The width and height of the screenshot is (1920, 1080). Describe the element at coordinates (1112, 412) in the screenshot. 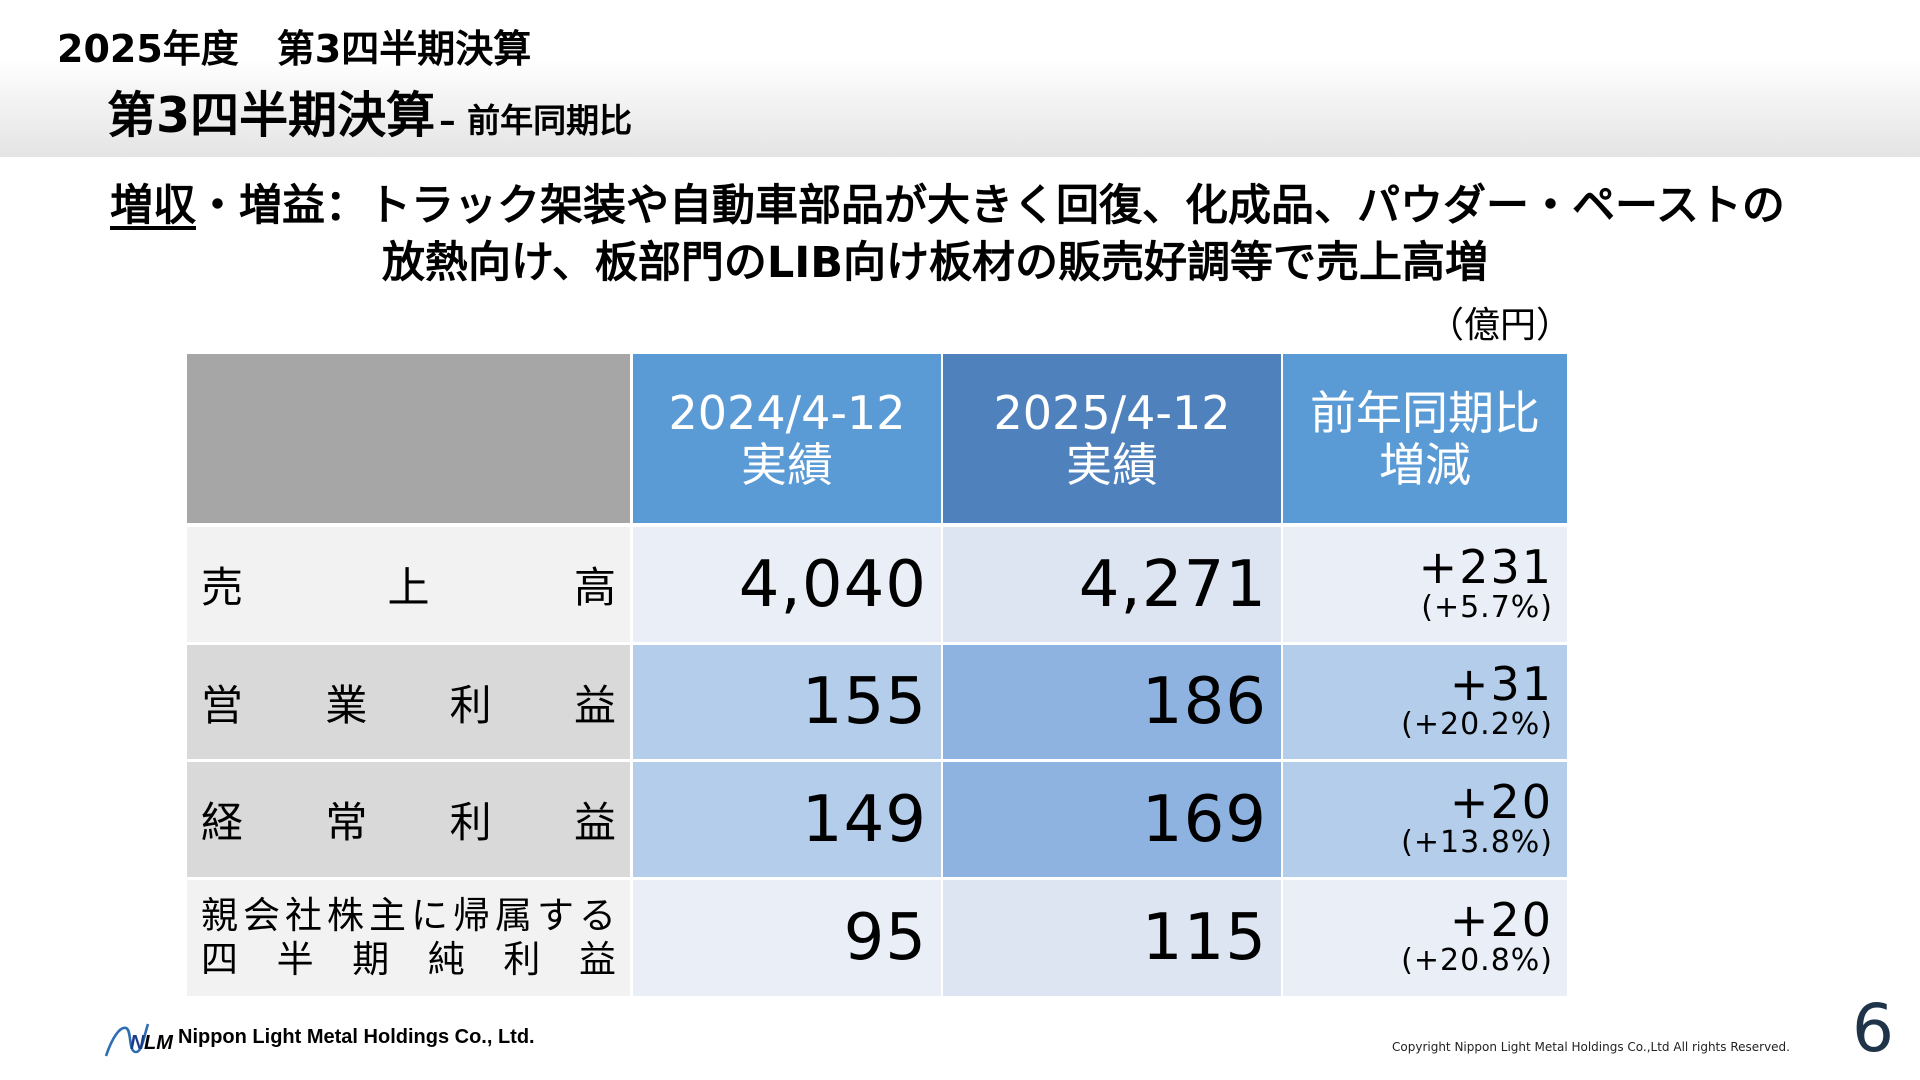

I see `column-header-curr-period: 2025/4-12` at that location.